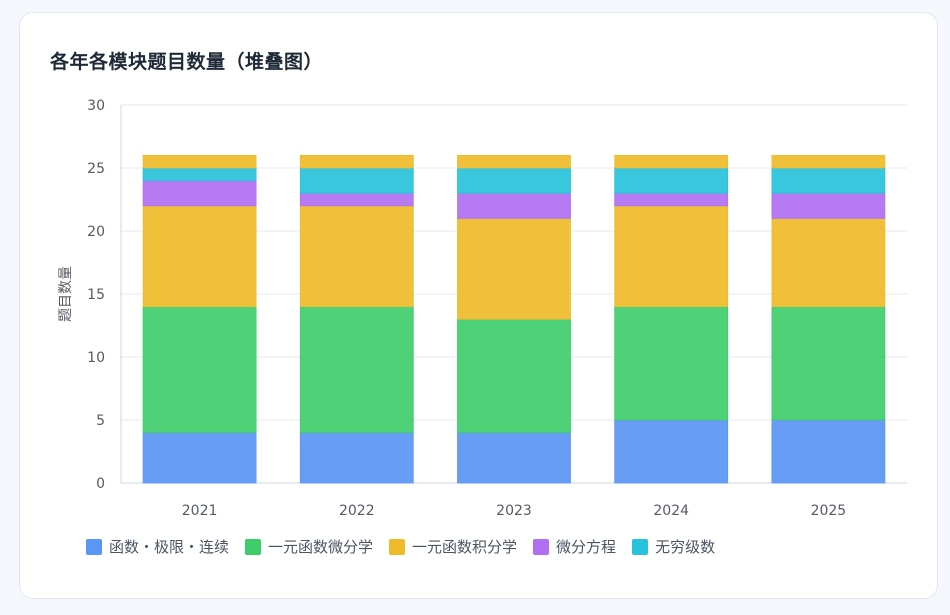  Describe the element at coordinates (200, 511) in the screenshot. I see `x-tick-label: 2021` at that location.